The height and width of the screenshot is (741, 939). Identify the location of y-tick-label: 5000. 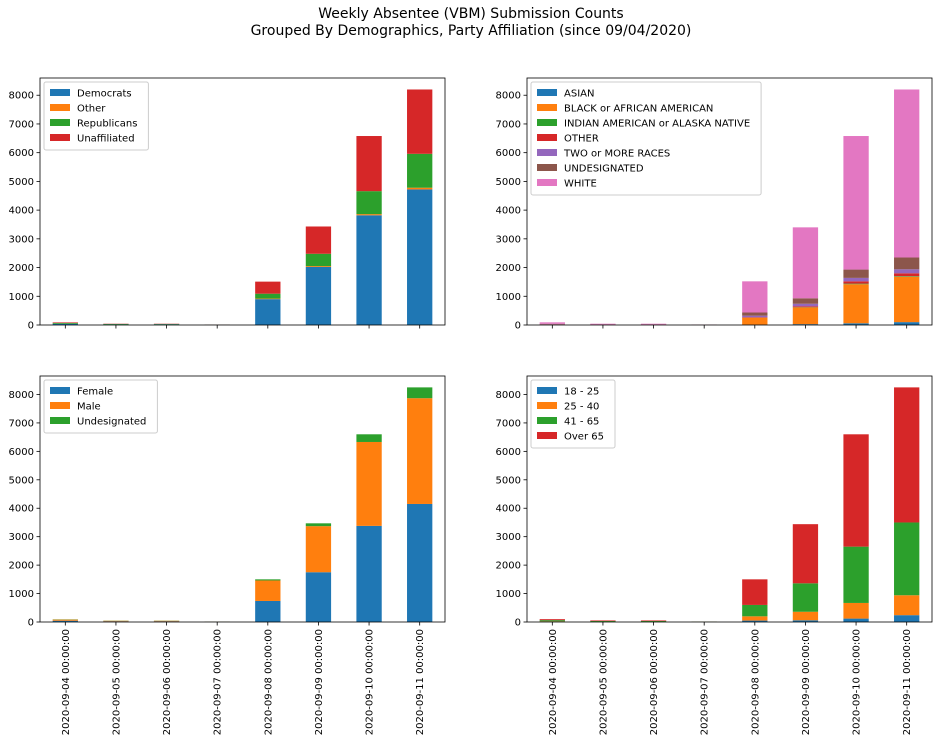
(21, 480).